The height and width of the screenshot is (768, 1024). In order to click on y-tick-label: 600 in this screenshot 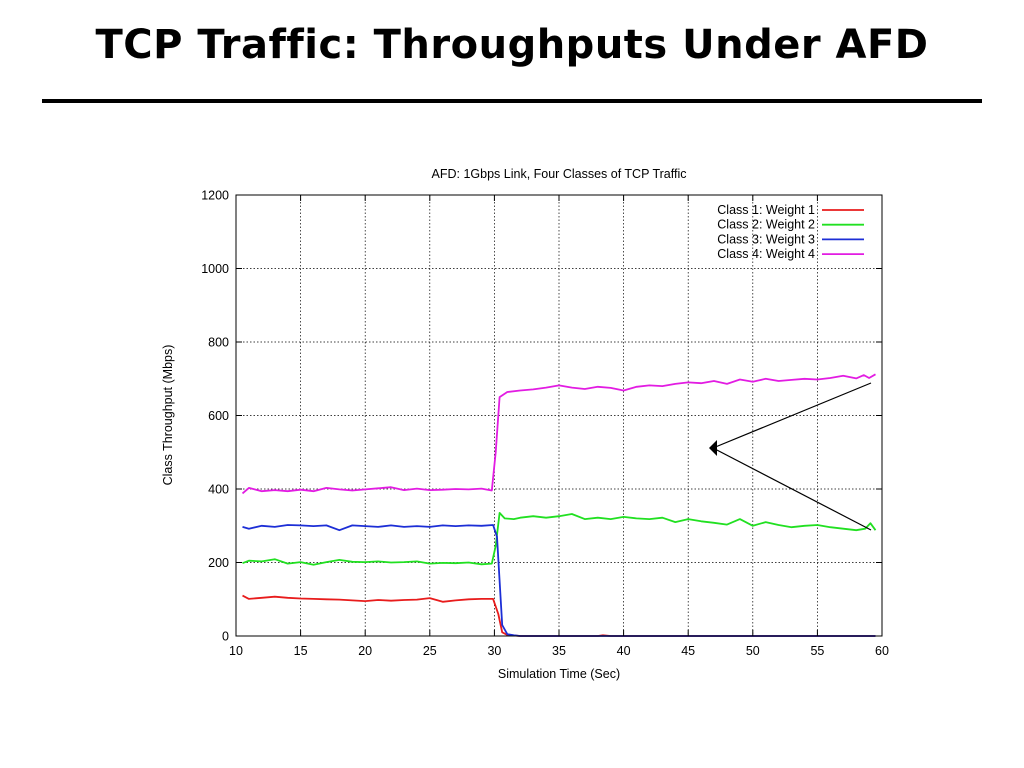, I will do `click(218, 416)`.